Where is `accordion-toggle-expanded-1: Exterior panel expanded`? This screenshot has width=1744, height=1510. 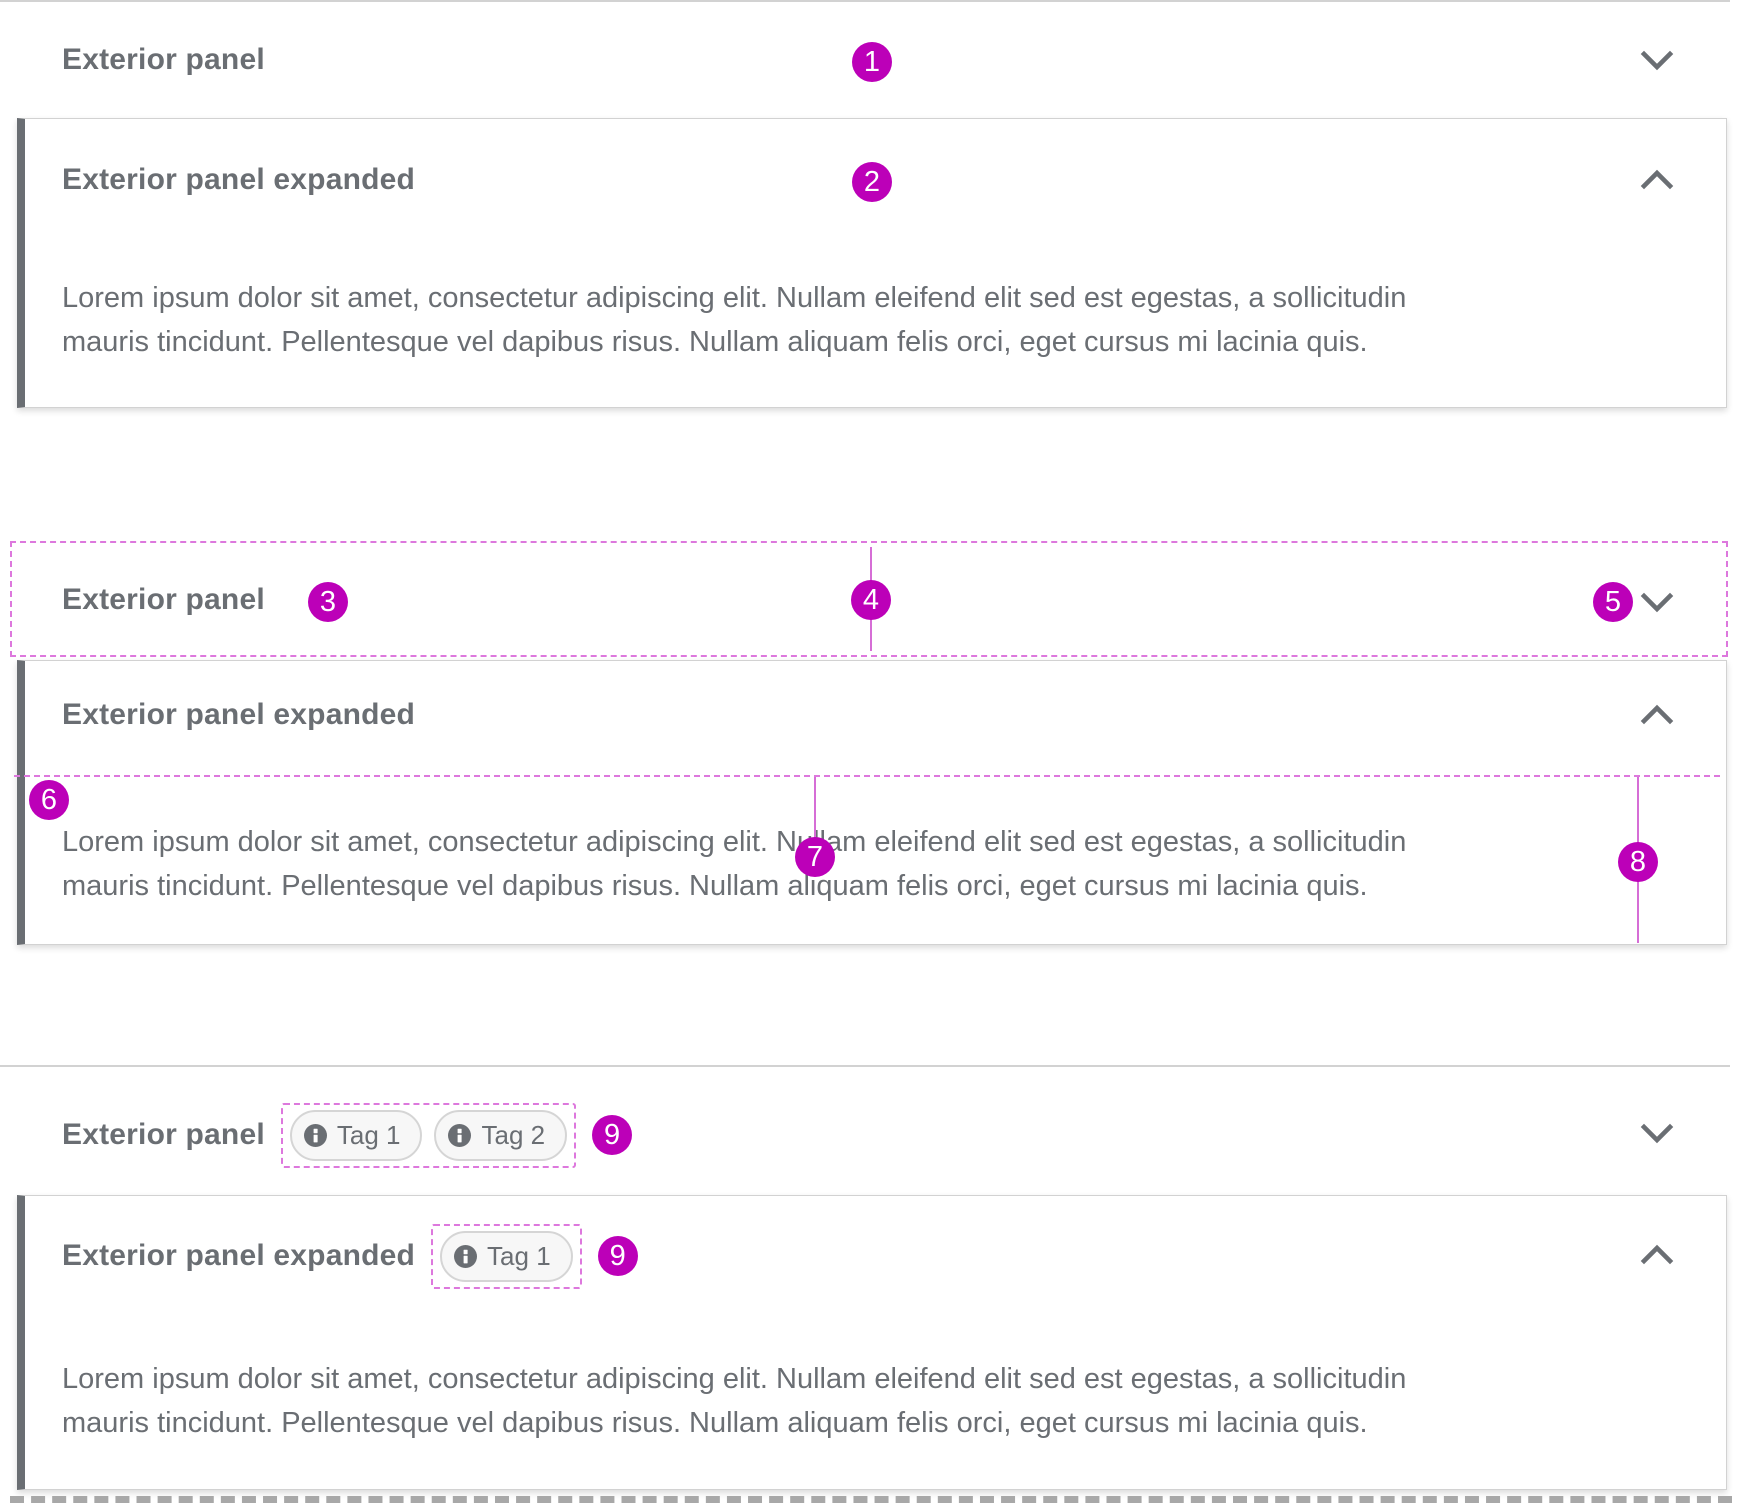 accordion-toggle-expanded-1: Exterior panel expanded is located at coordinates (239, 179).